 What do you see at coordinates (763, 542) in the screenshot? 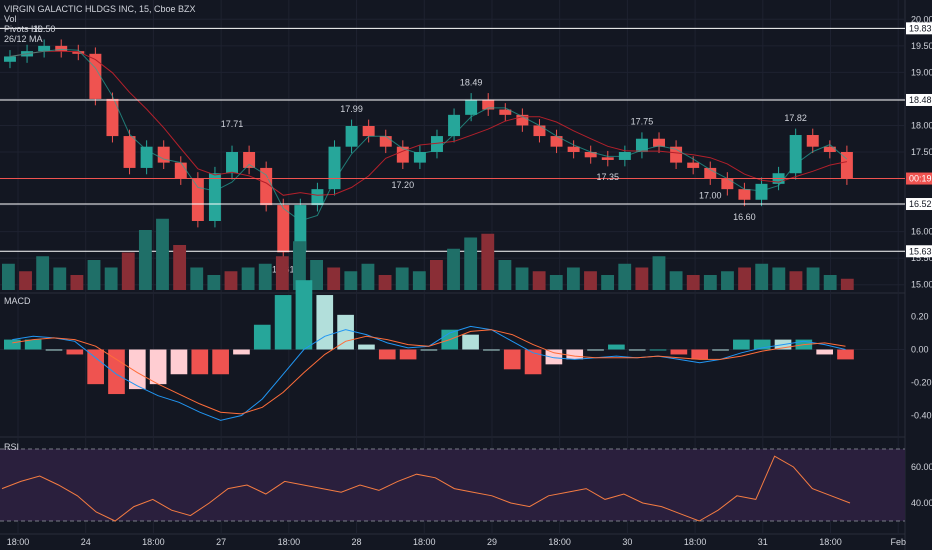
I see `x-tick-label: 31` at bounding box center [763, 542].